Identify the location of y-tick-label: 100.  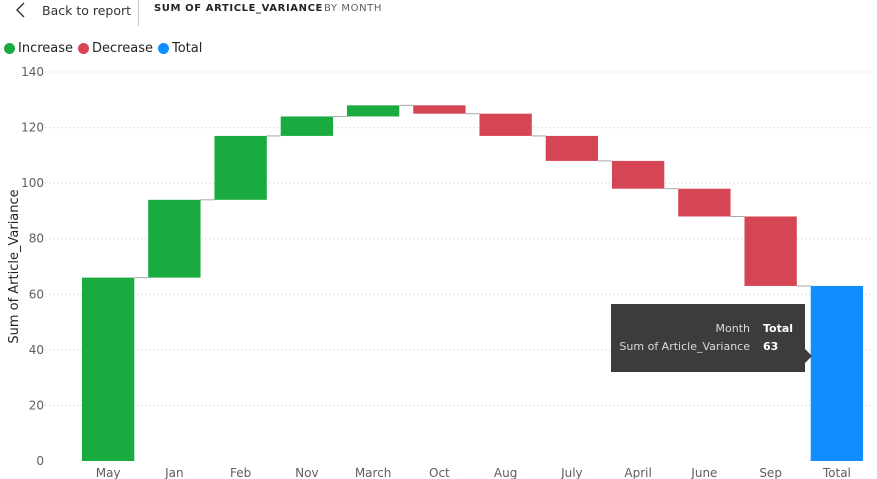
(32, 183).